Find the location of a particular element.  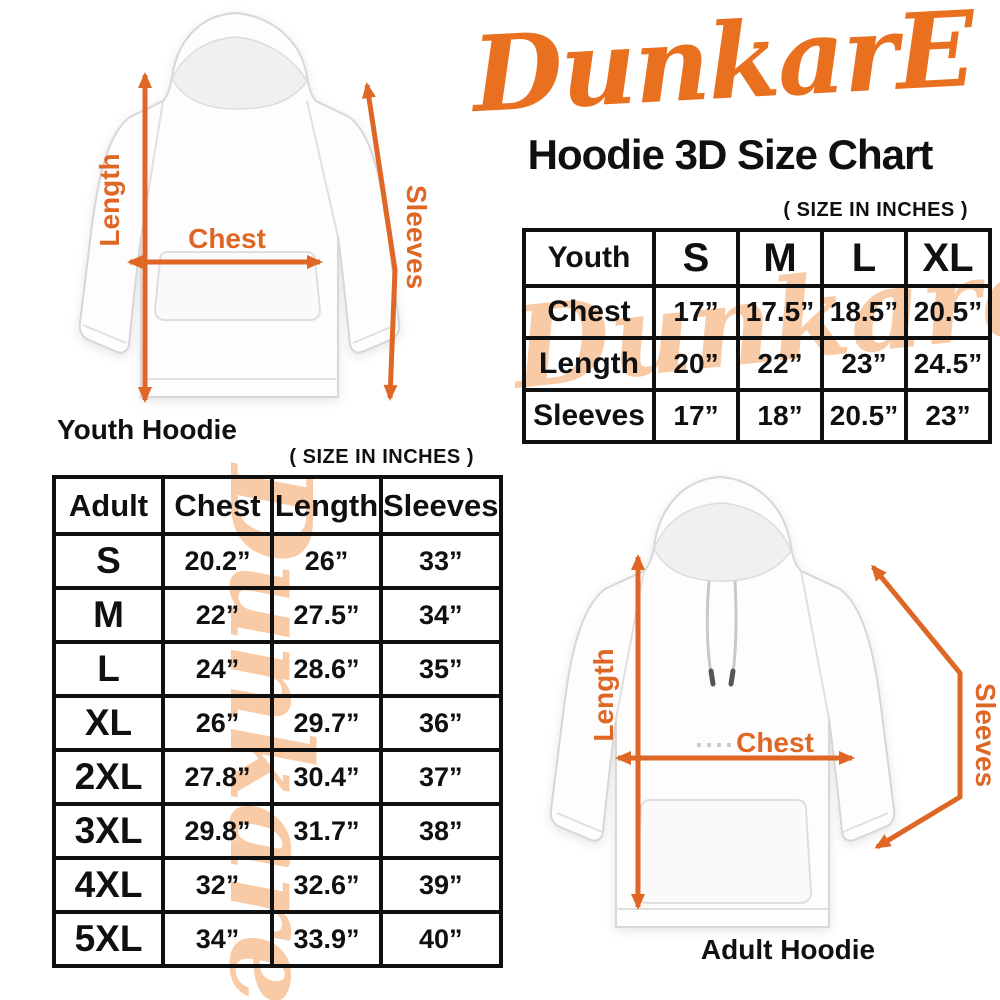

adult-sleeves-label: Sleeves is located at coordinates (985, 735).